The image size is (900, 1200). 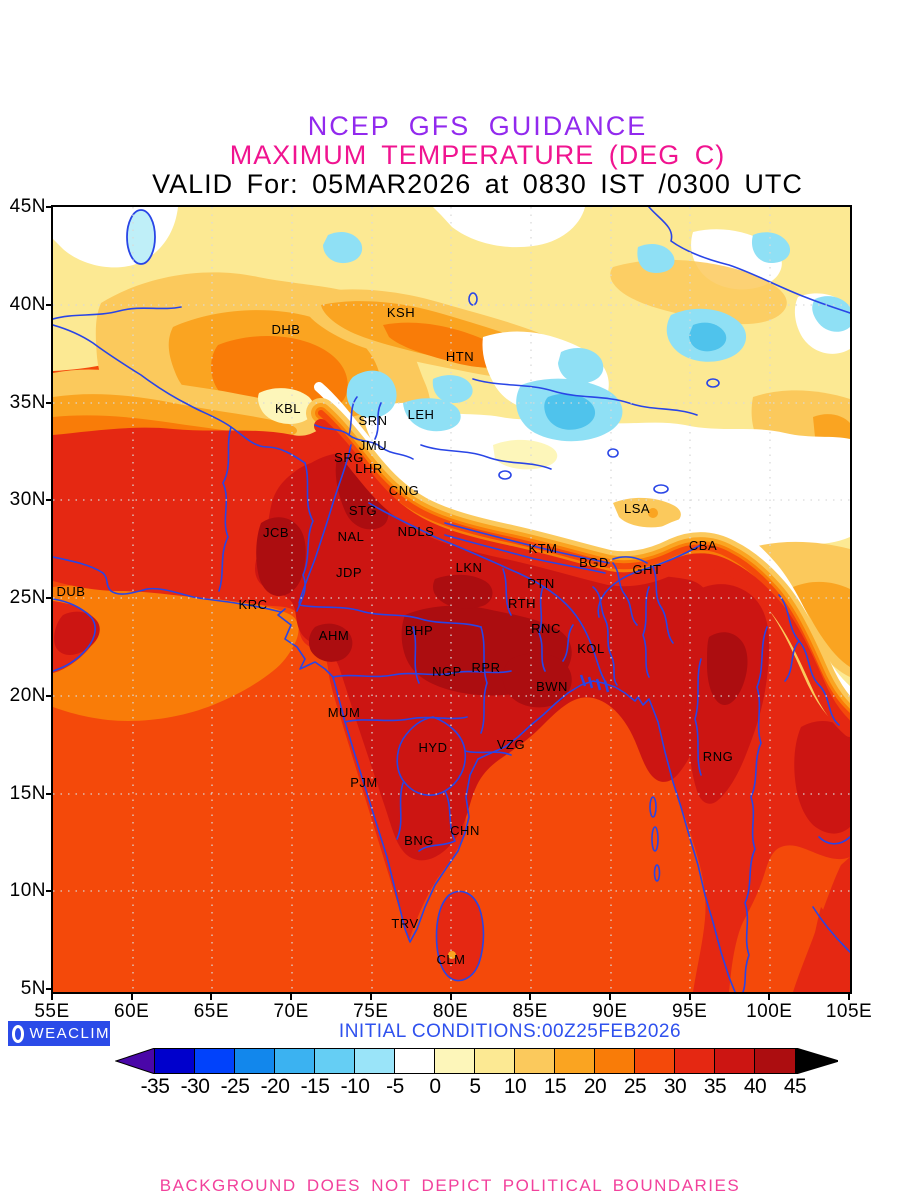 I want to click on lat-tick-label: 25N, so click(x=27, y=597).